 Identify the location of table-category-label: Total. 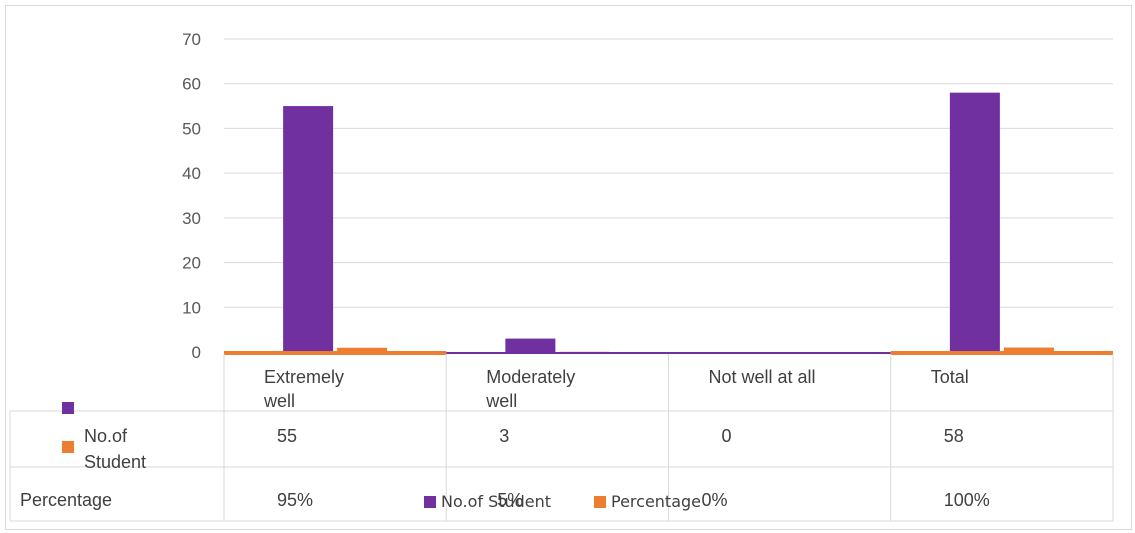
(950, 377).